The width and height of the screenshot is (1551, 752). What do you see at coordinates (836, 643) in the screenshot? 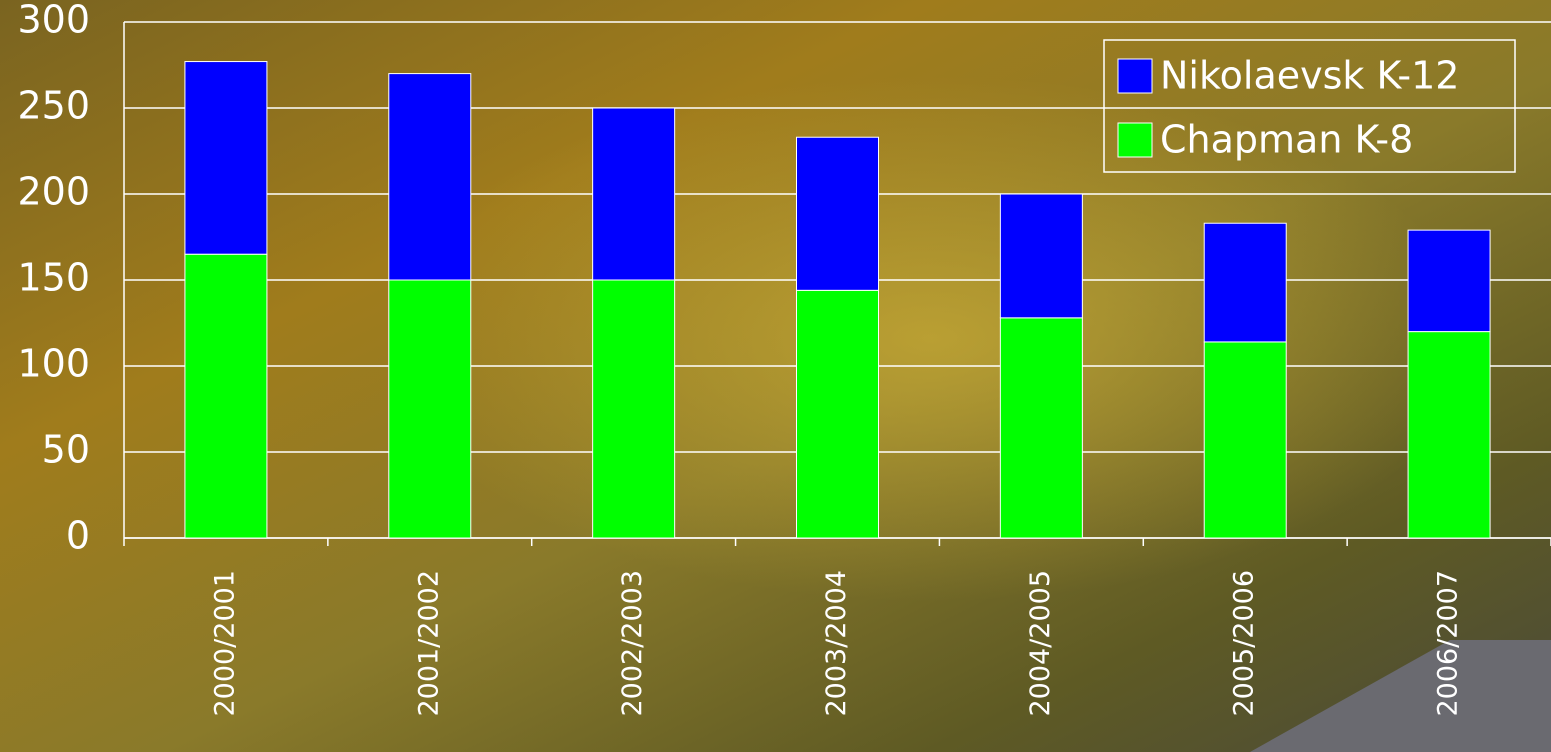
I see `x-tick-label: 2003/2004` at bounding box center [836, 643].